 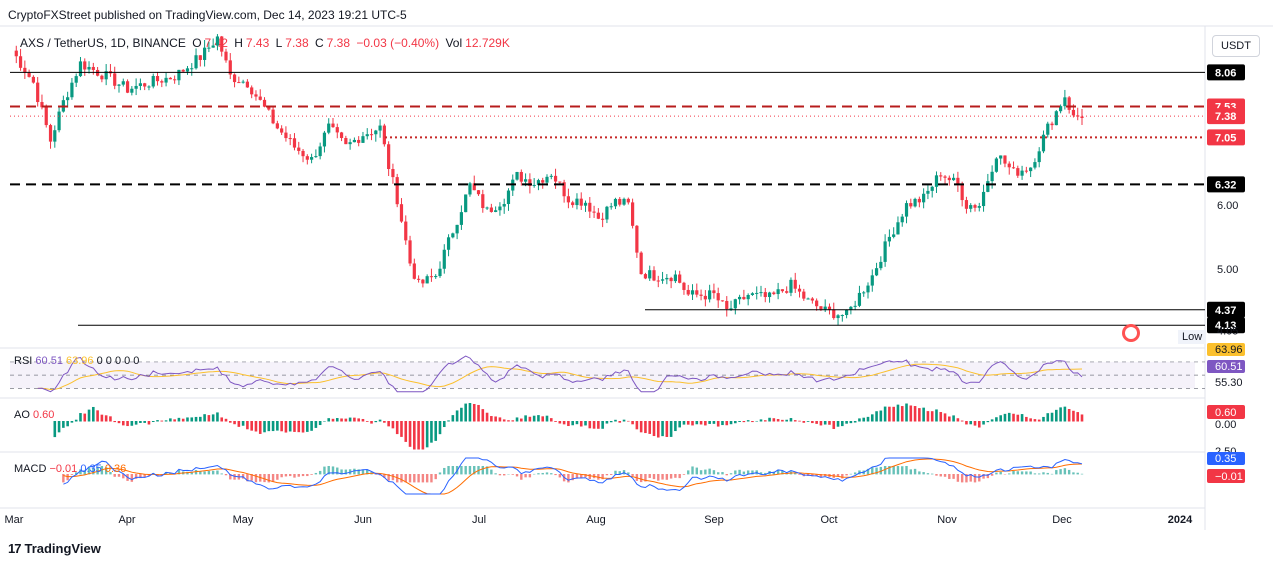 I want to click on close-value: 7.38, so click(x=338, y=43).